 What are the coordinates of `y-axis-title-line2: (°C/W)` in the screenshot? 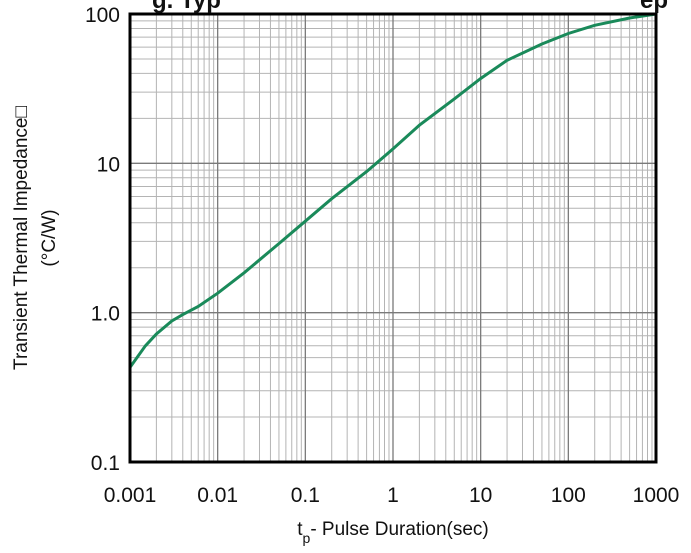 It's located at (49, 237).